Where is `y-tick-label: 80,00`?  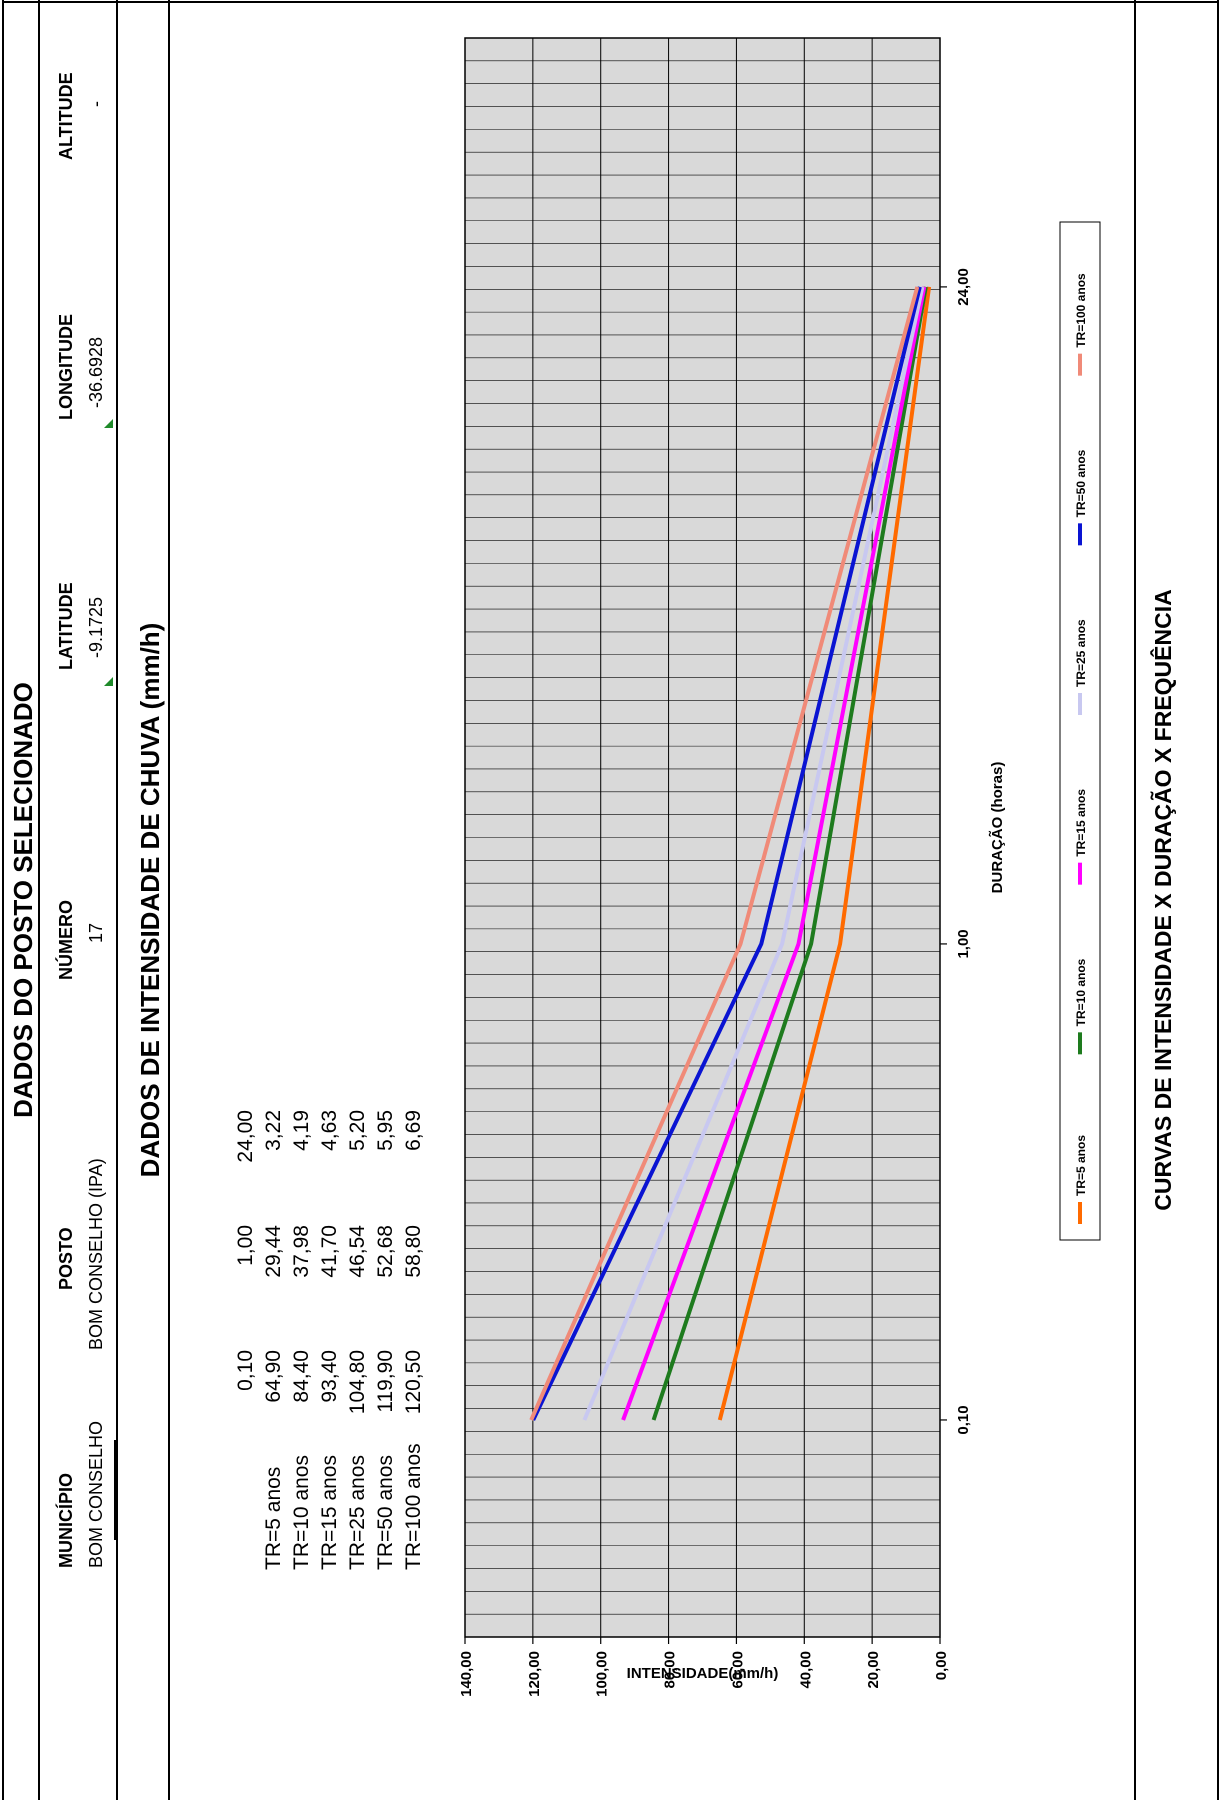
y-tick-label: 80,00 is located at coordinates (670, 1670).